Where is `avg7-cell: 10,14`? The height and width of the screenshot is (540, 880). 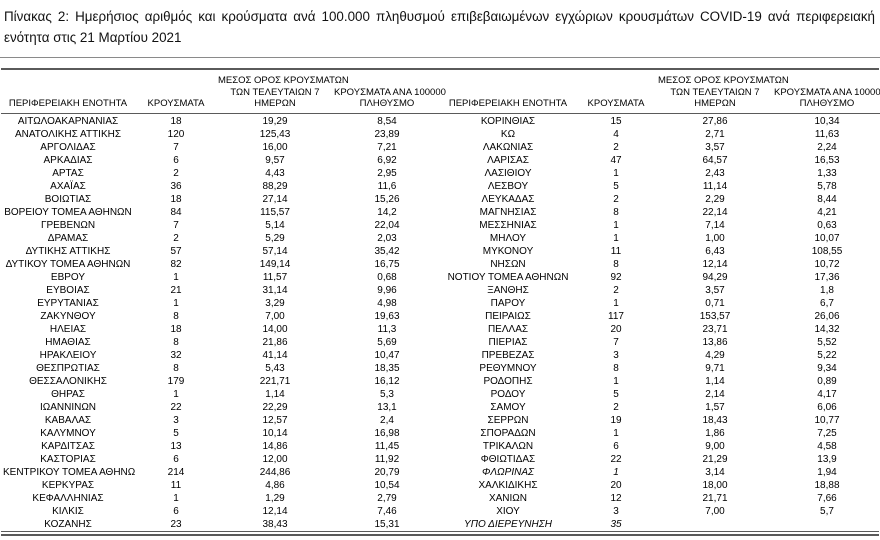 avg7-cell: 10,14 is located at coordinates (275, 433).